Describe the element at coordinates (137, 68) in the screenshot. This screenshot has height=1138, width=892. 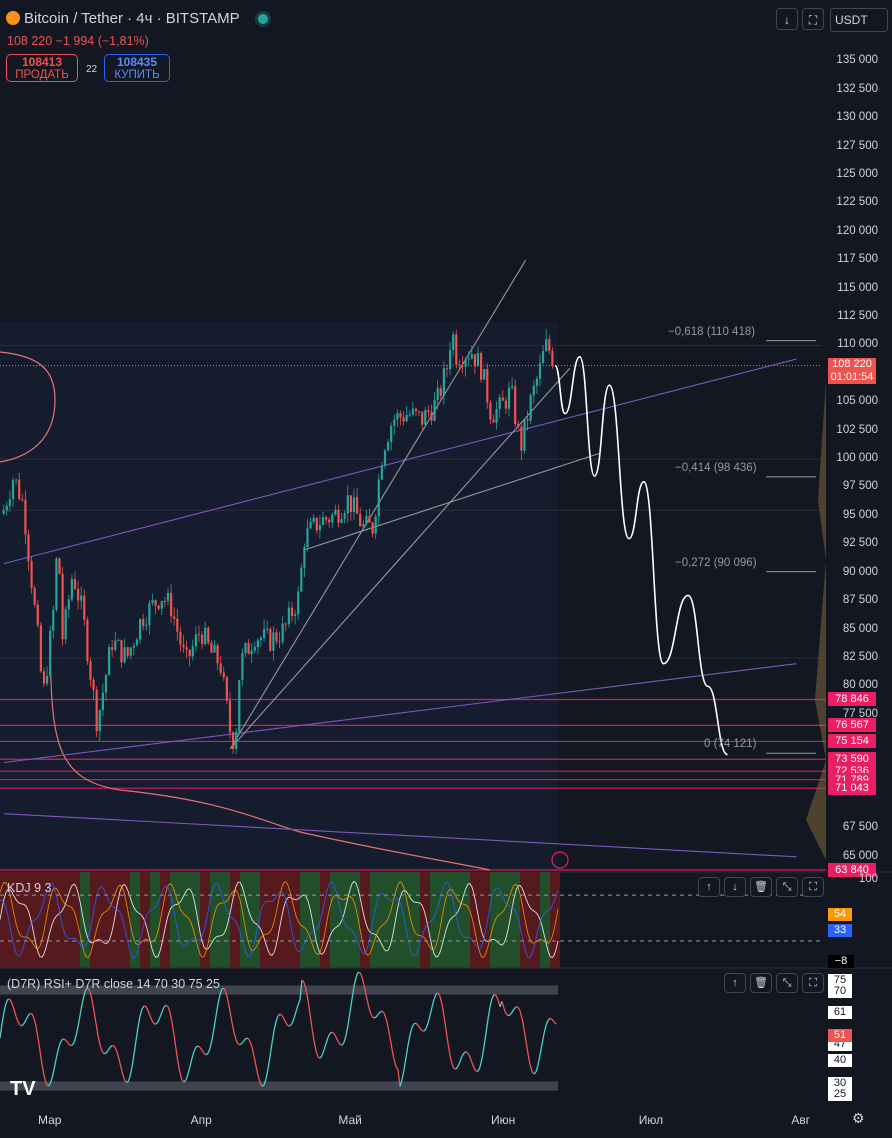
I see `buy-button: 108435 КУПИТЬ` at that location.